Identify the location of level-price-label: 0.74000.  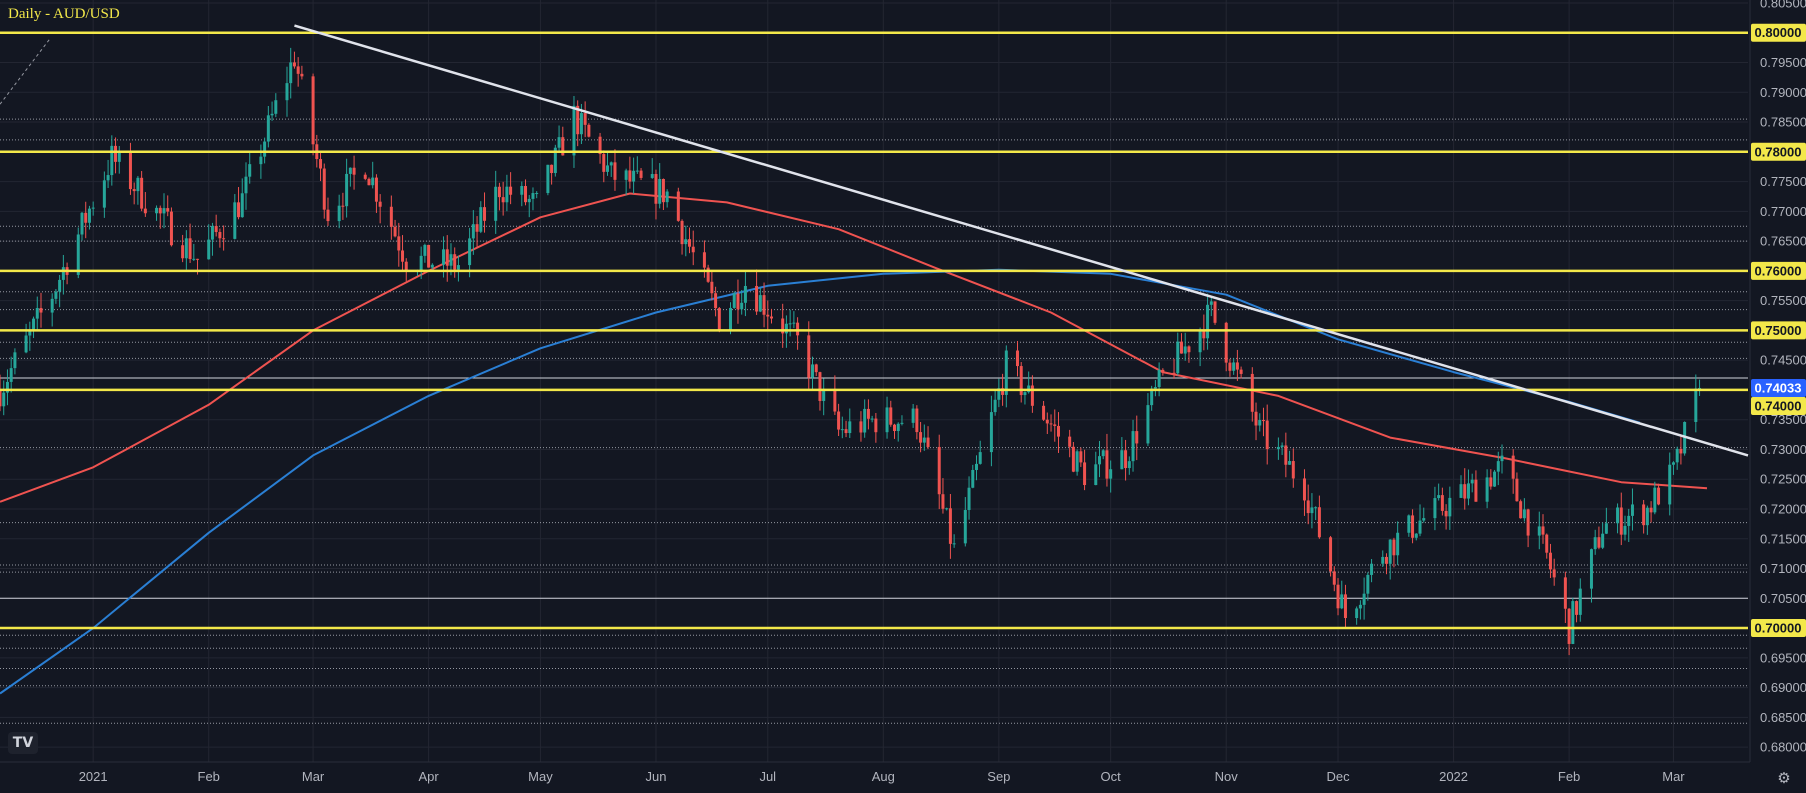
(1778, 405).